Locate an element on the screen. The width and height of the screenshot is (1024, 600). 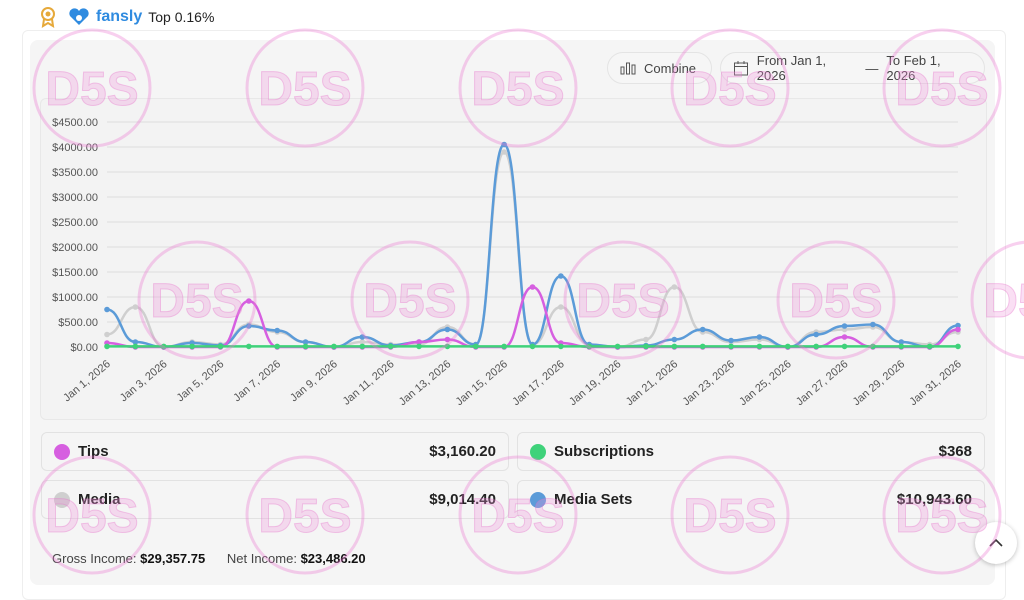
x-tick-label: Jan 1, 2026 is located at coordinates (87, 381).